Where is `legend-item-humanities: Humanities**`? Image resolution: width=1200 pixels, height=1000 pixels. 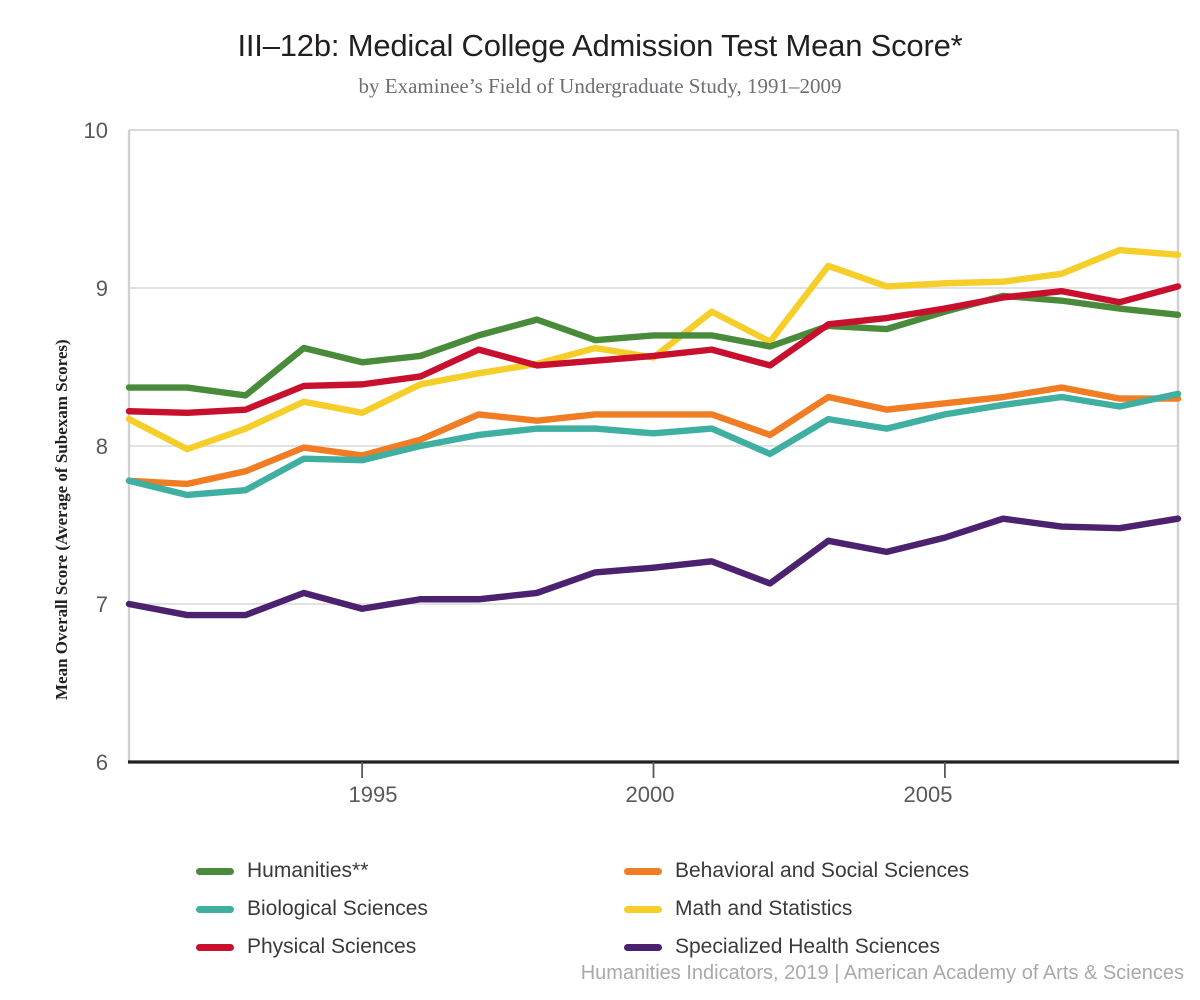
legend-item-humanities: Humanities** is located at coordinates (410, 871).